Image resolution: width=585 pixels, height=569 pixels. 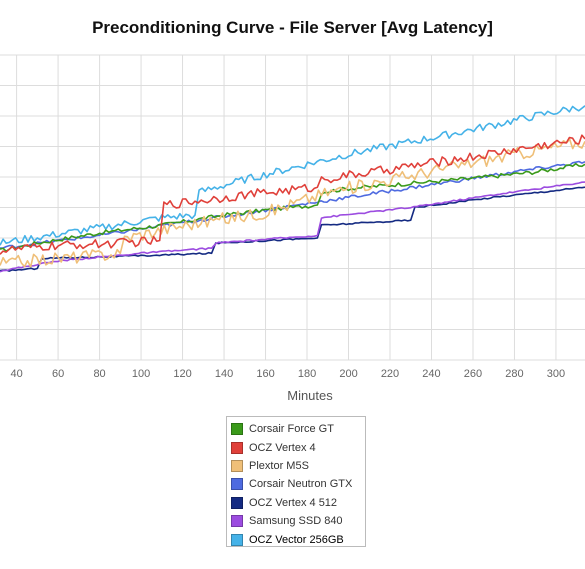 I want to click on legend-label: OCZ Vector 256GB, so click(x=296, y=539).